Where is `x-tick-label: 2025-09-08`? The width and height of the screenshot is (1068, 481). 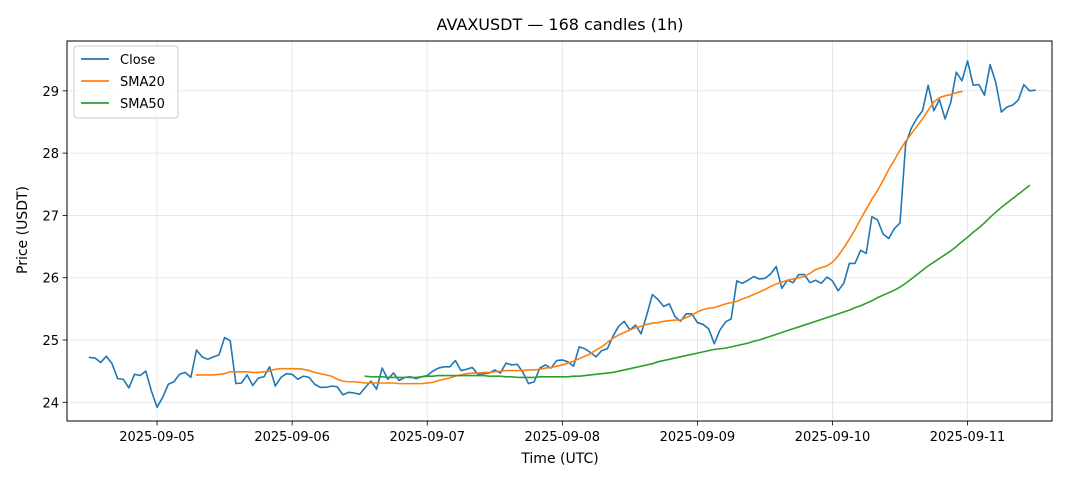 x-tick-label: 2025-09-08 is located at coordinates (563, 437).